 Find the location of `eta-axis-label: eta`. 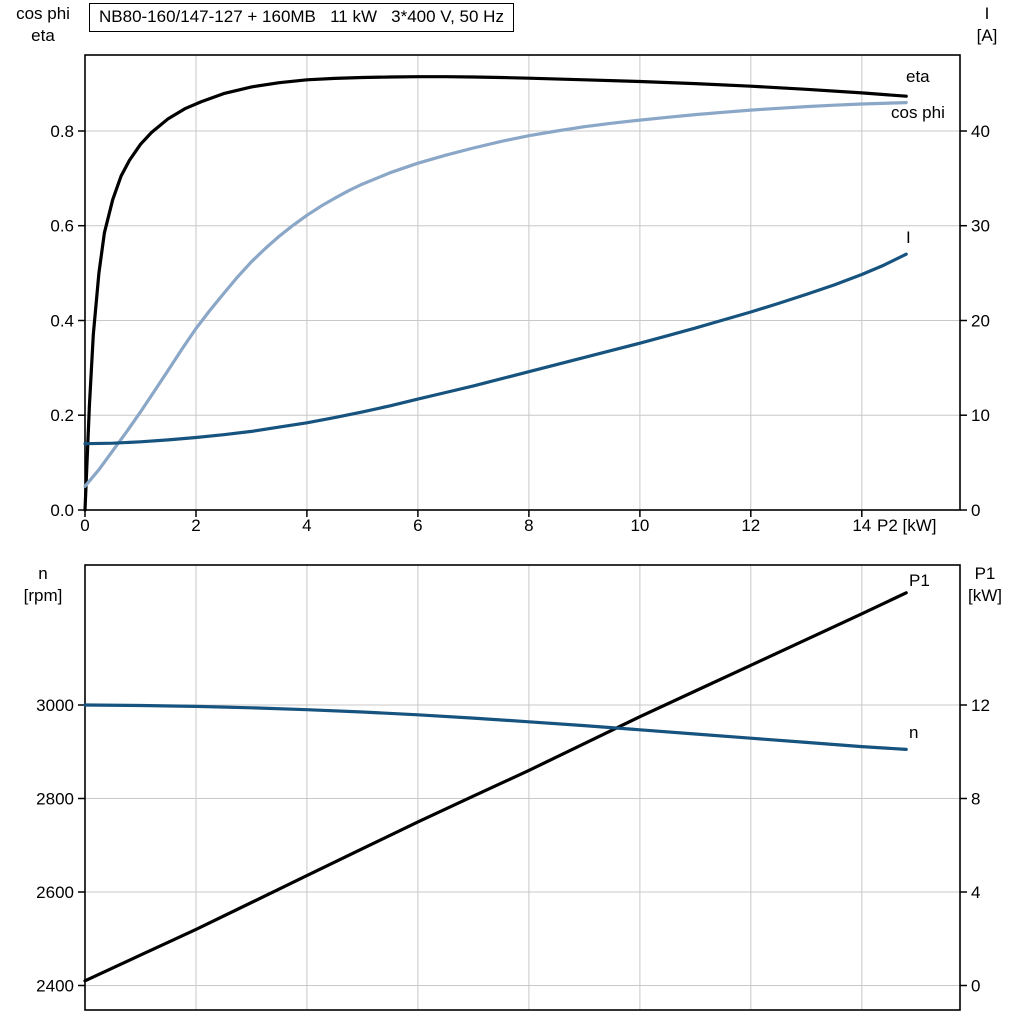

eta-axis-label: eta is located at coordinates (43, 35).